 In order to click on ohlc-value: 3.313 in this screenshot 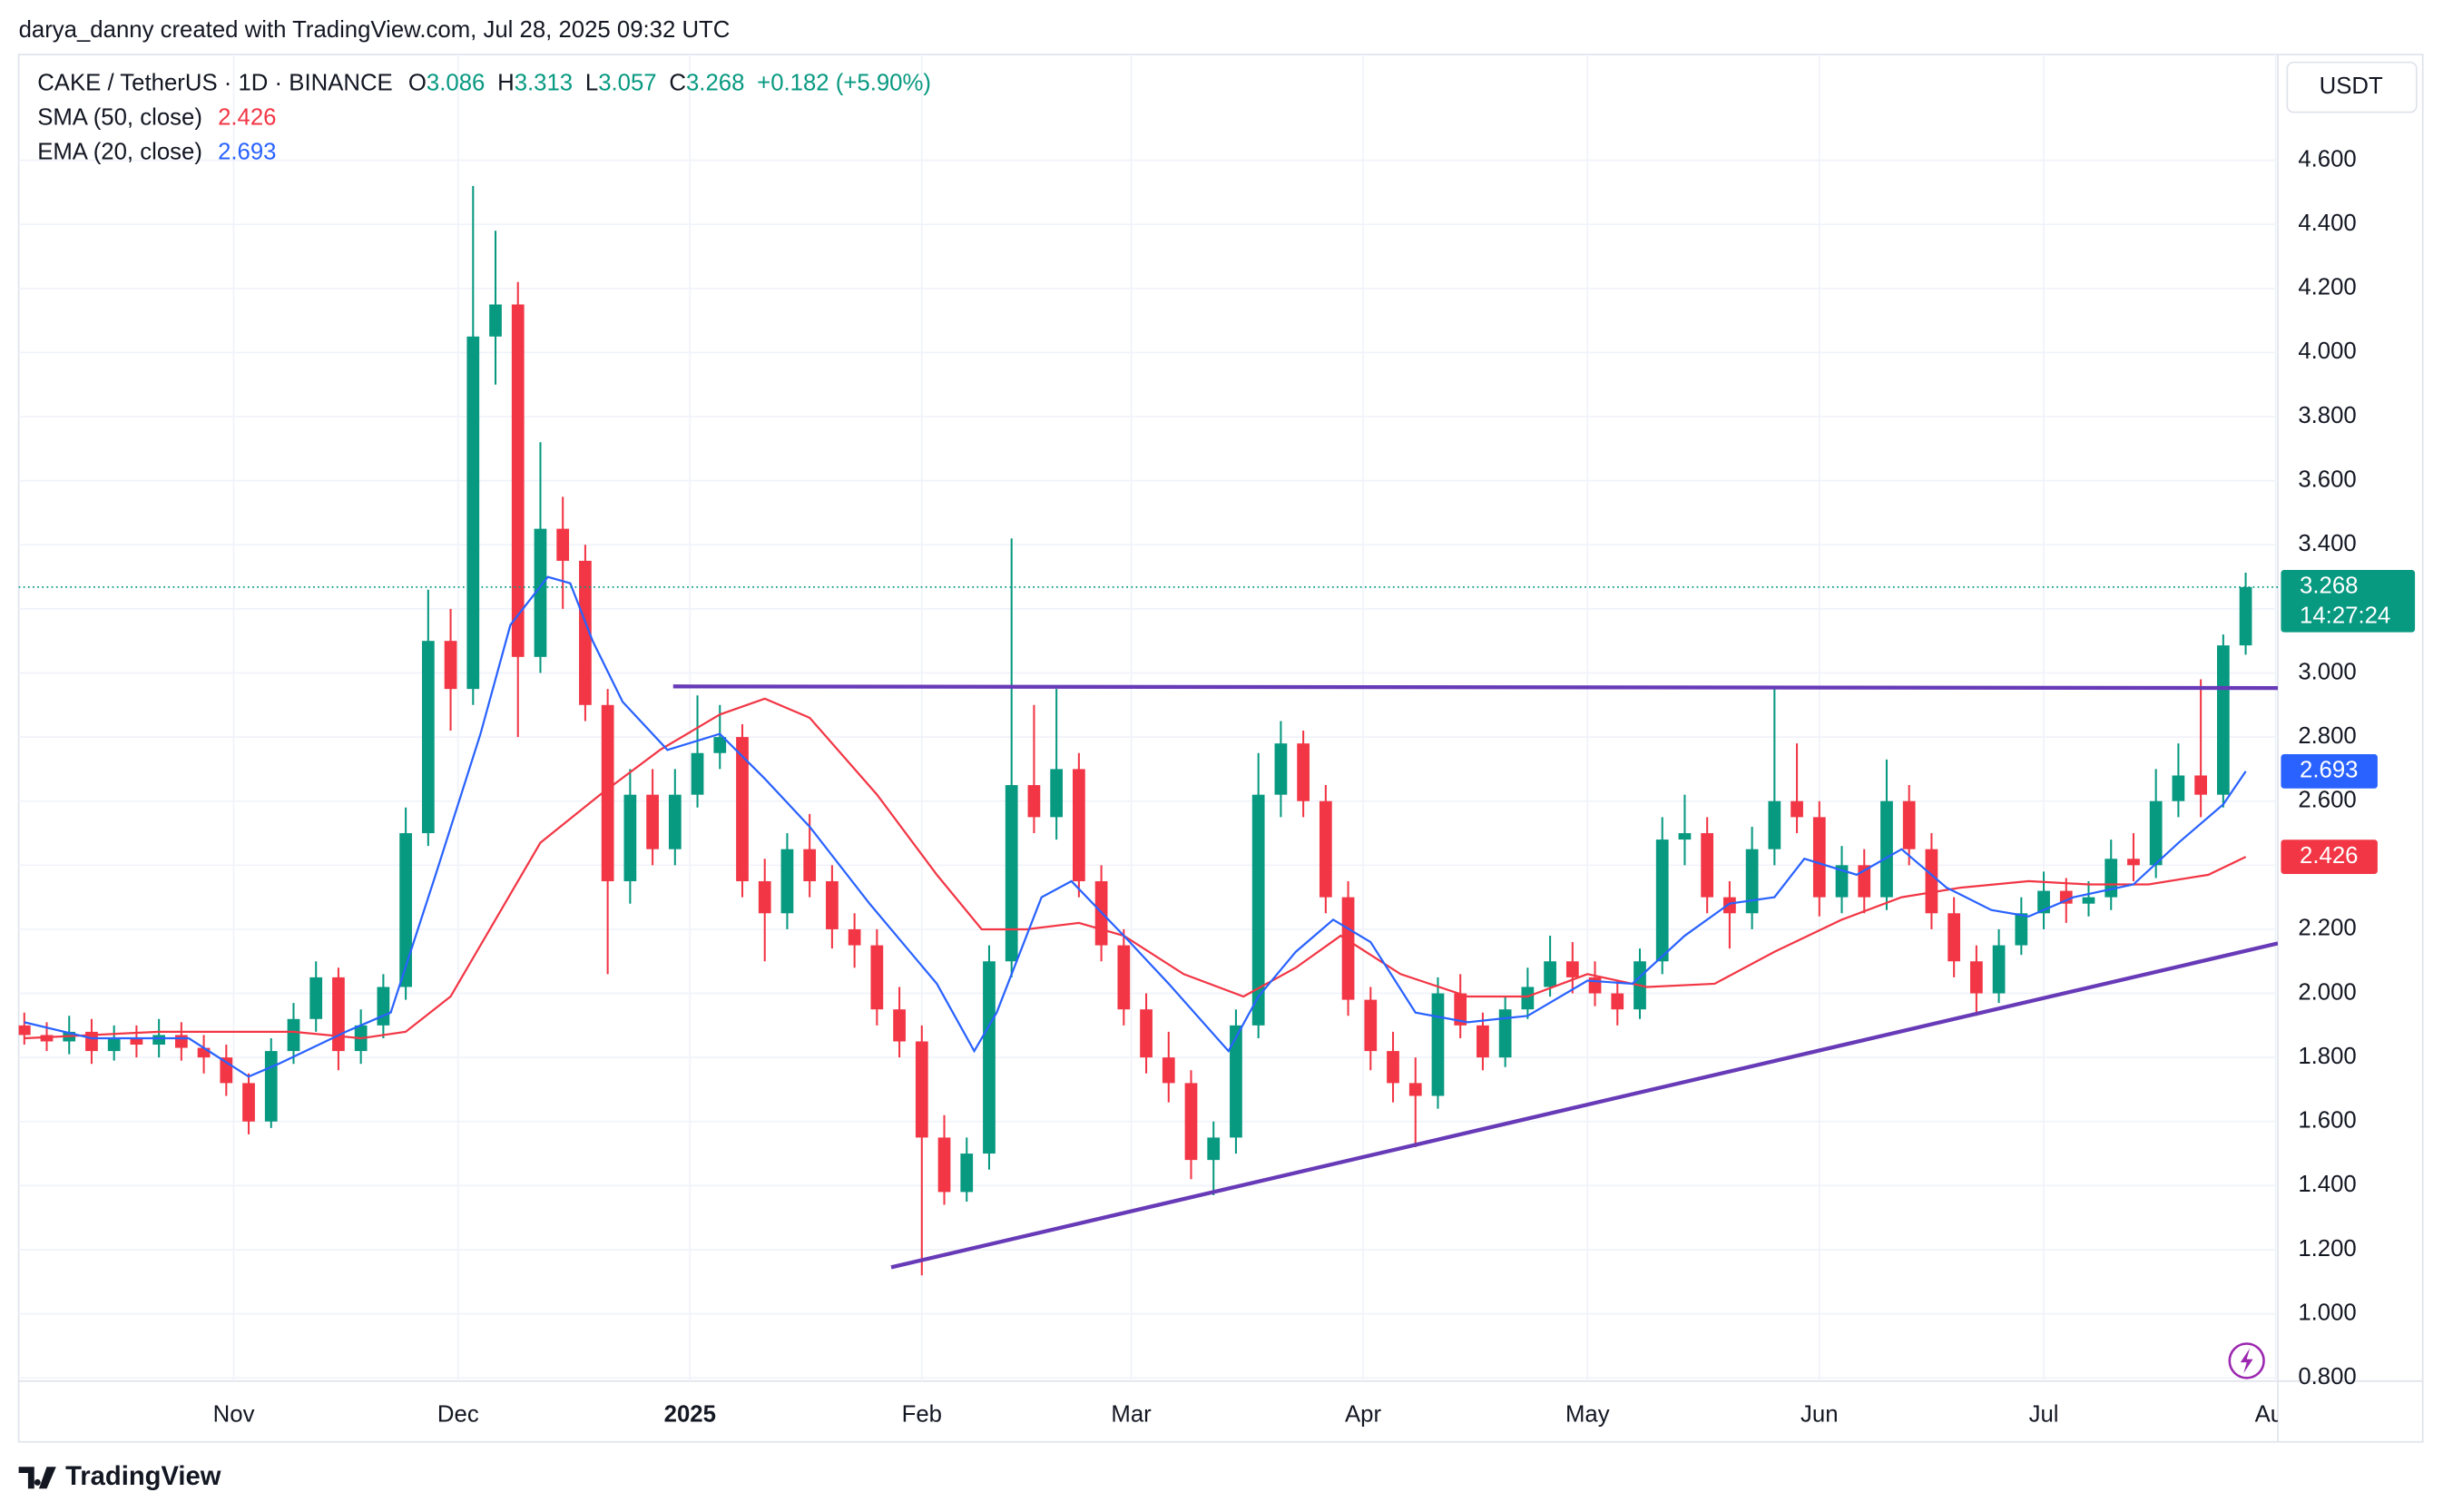, I will do `click(544, 83)`.